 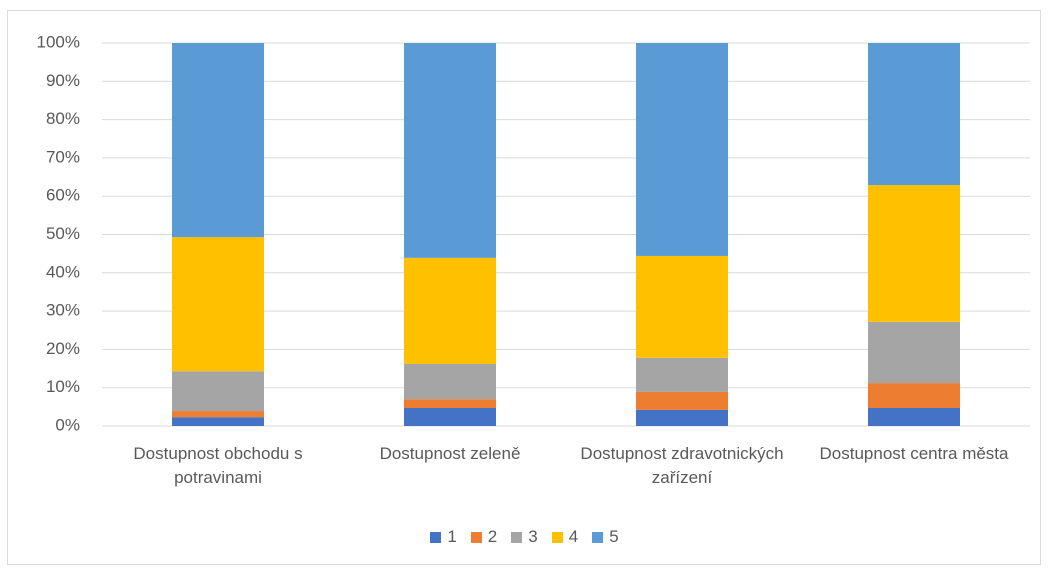 I want to click on y-tick-label: 40%, so click(x=63, y=271).